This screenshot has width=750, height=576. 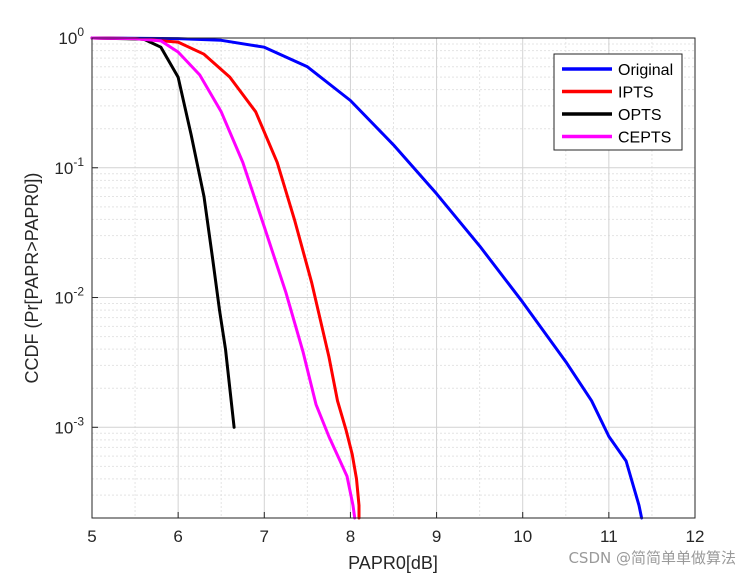 I want to click on series-line-opts, so click(x=163, y=232).